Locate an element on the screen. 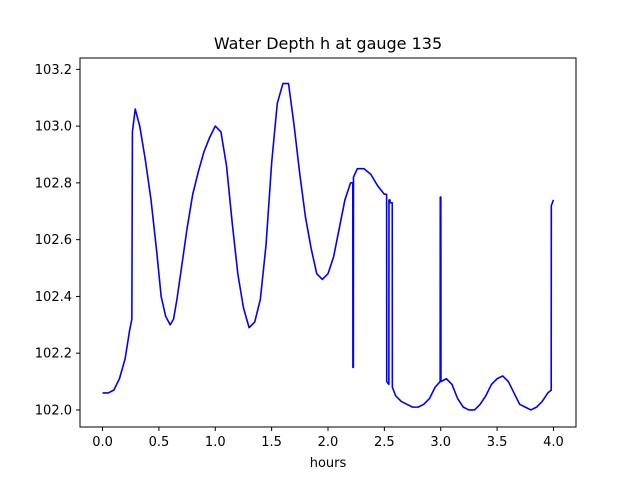 The image size is (640, 480). y-axis: 102.0 102.2 102.4 102.6 102.8 103.0 103.2 is located at coordinates (57, 240).